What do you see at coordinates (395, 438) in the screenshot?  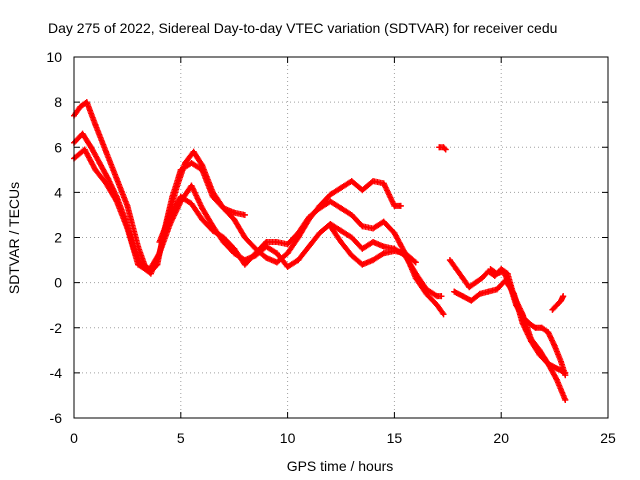 I see `x-tick-label: 15` at bounding box center [395, 438].